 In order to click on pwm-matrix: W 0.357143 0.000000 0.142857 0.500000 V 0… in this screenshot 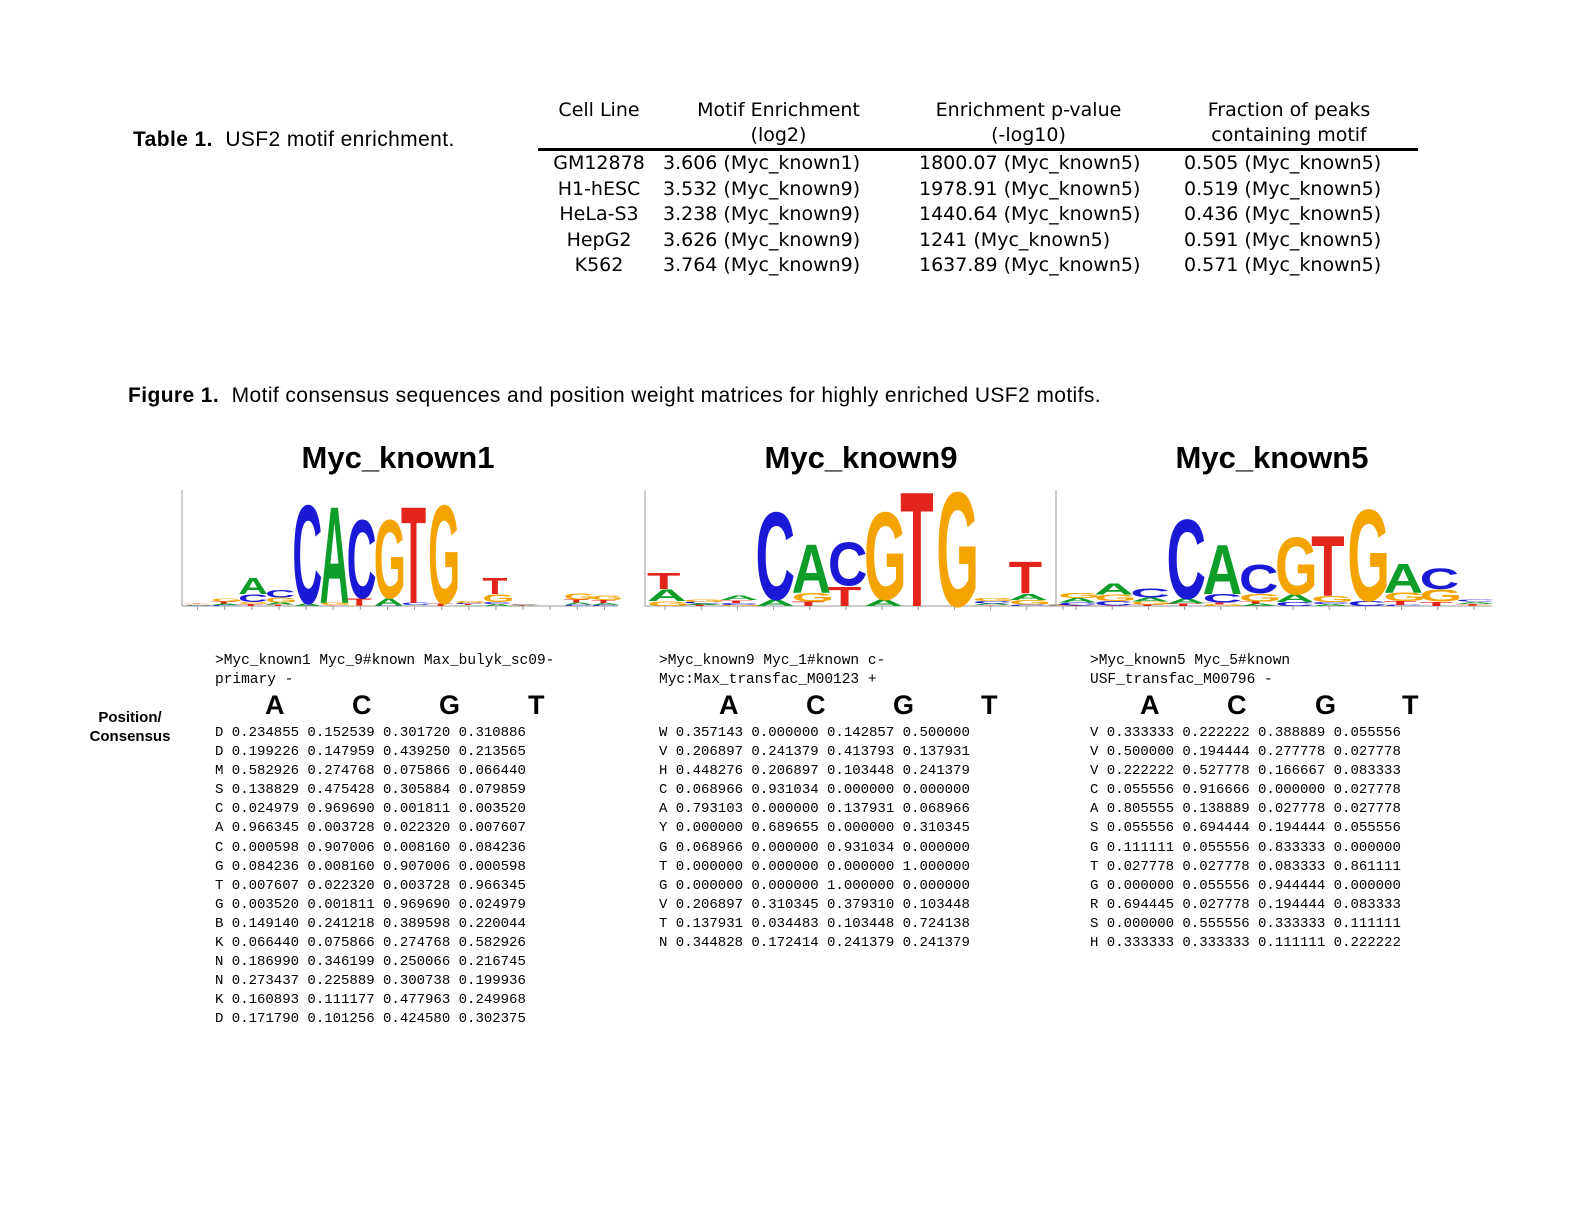, I will do `click(875, 838)`.